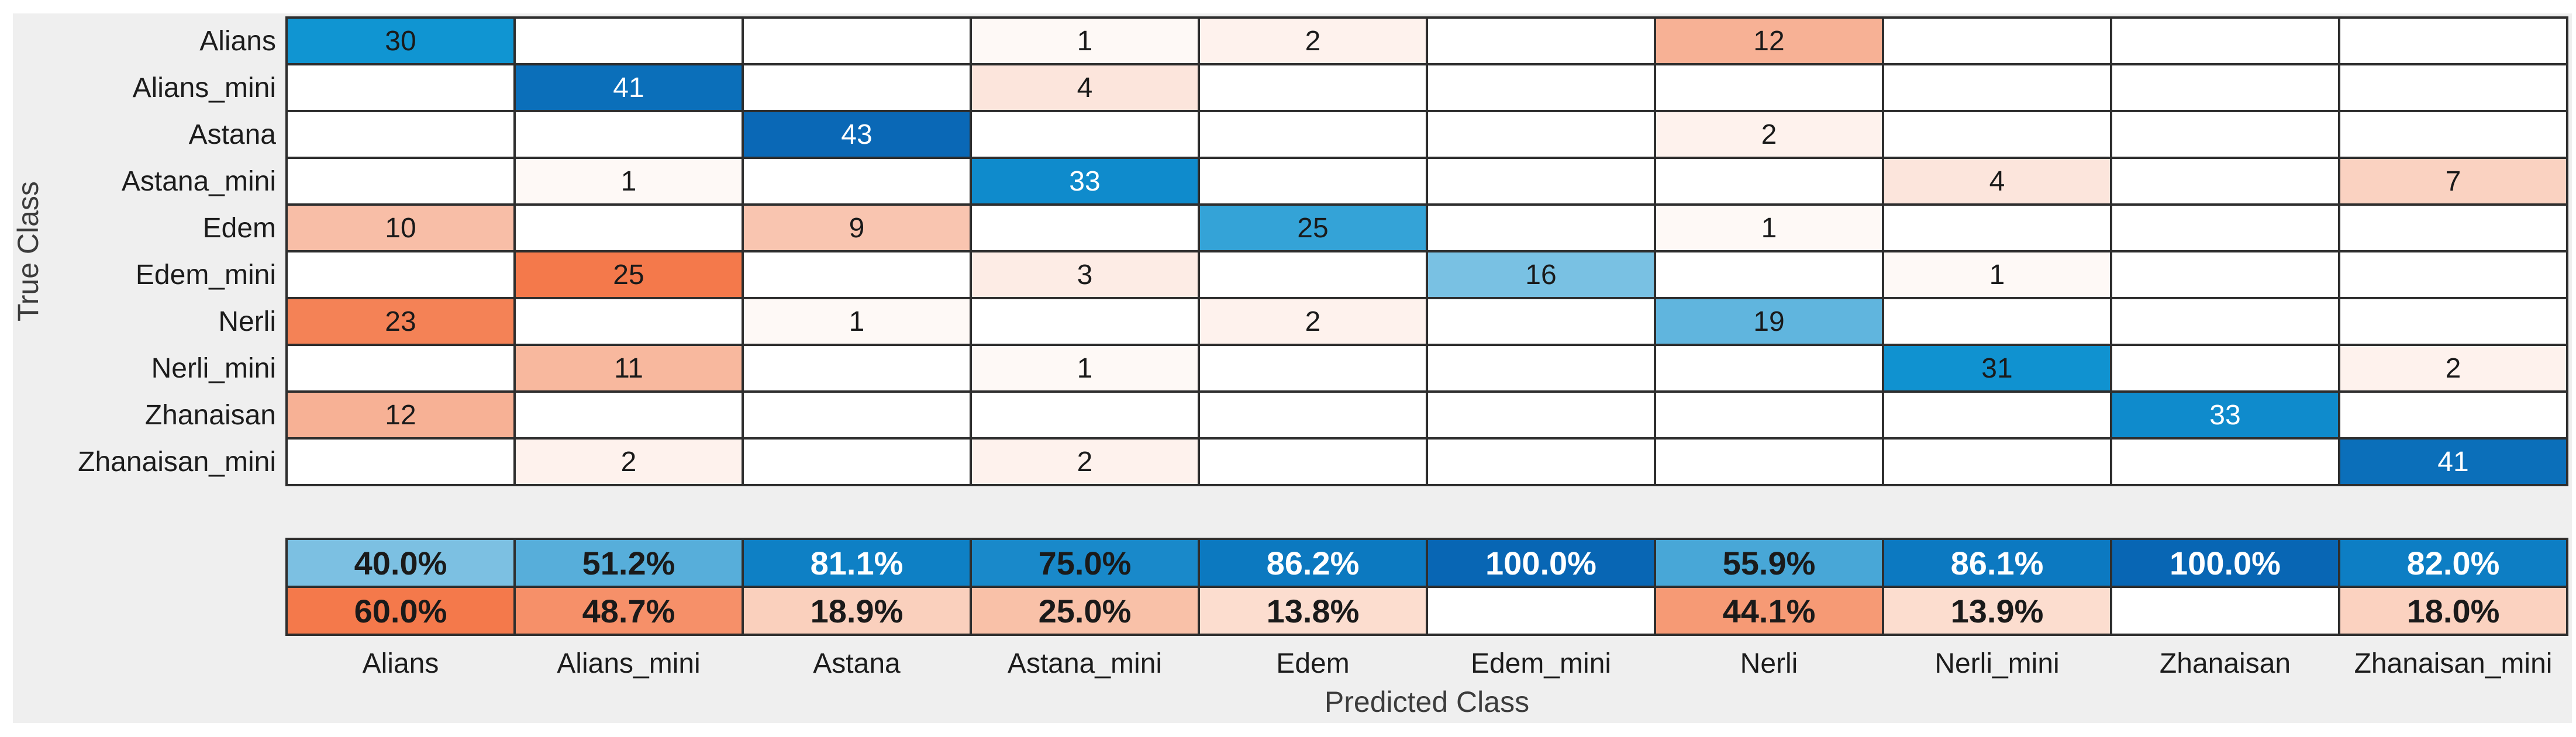  What do you see at coordinates (1997, 664) in the screenshot?
I see `column-label: Nerli_mini` at bounding box center [1997, 664].